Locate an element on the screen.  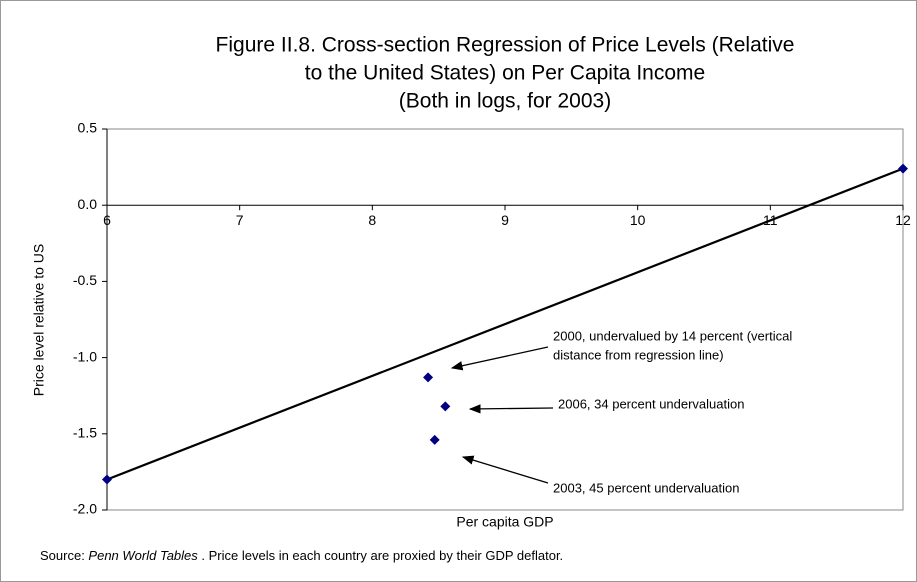
annotation: 2006, 34 percent undervaluation is located at coordinates (651, 403).